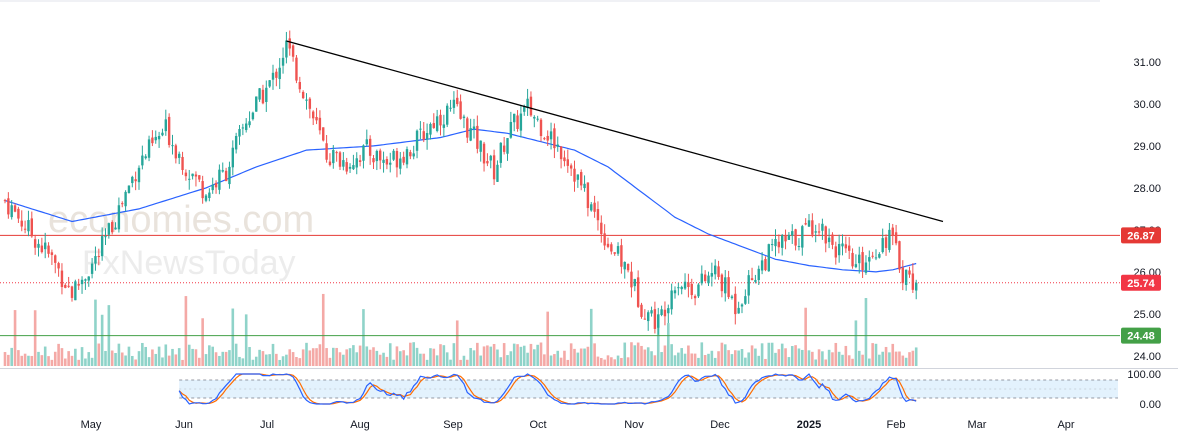 Image resolution: width=1178 pixels, height=442 pixels. Describe the element at coordinates (896, 425) in the screenshot. I see `x-tick-label: Feb` at that location.